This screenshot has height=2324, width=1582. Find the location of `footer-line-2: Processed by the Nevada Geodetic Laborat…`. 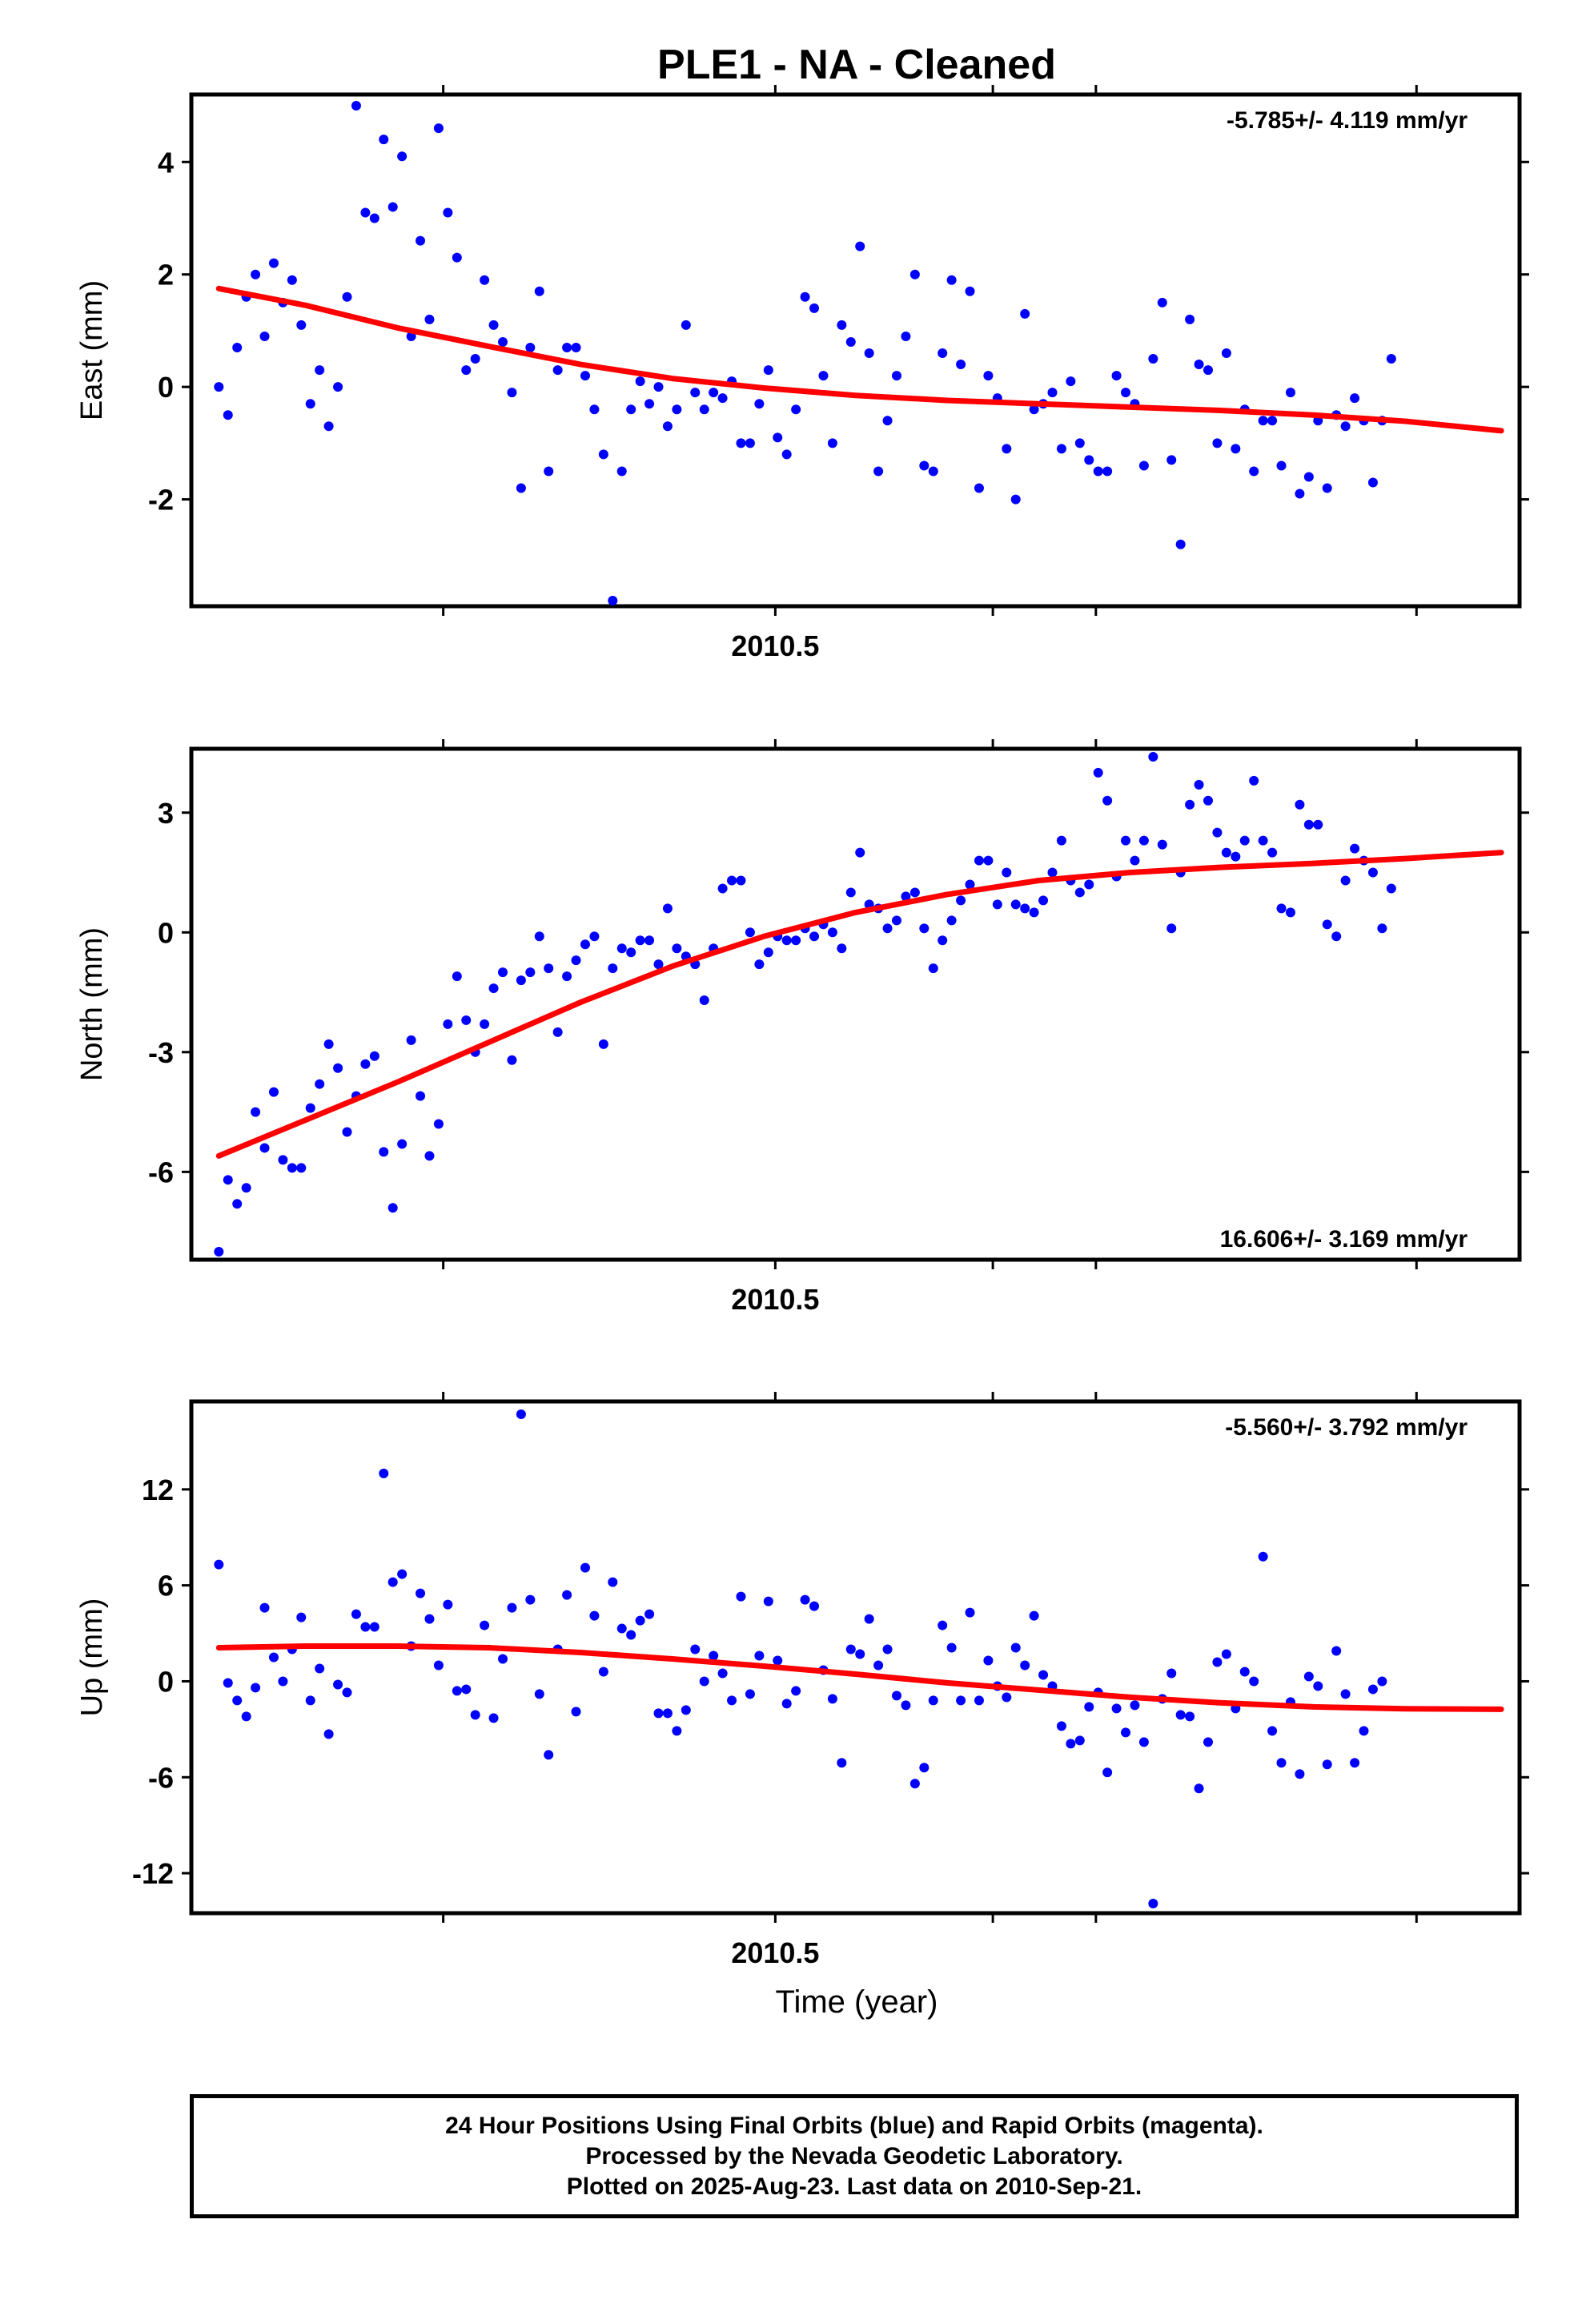

footer-line-2: Processed by the Nevada Geodetic Laborat… is located at coordinates (854, 2155).